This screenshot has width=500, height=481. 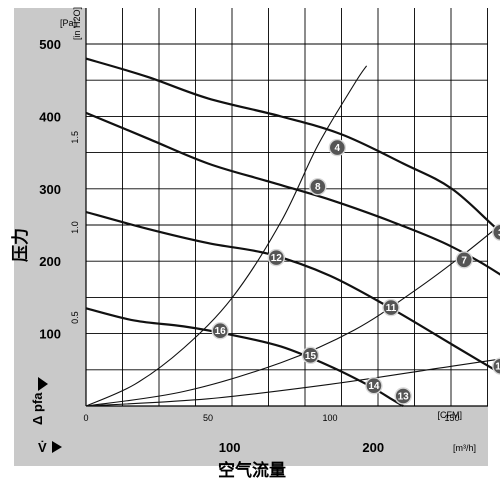 I want to click on operating-point-label: 8, so click(x=318, y=187).